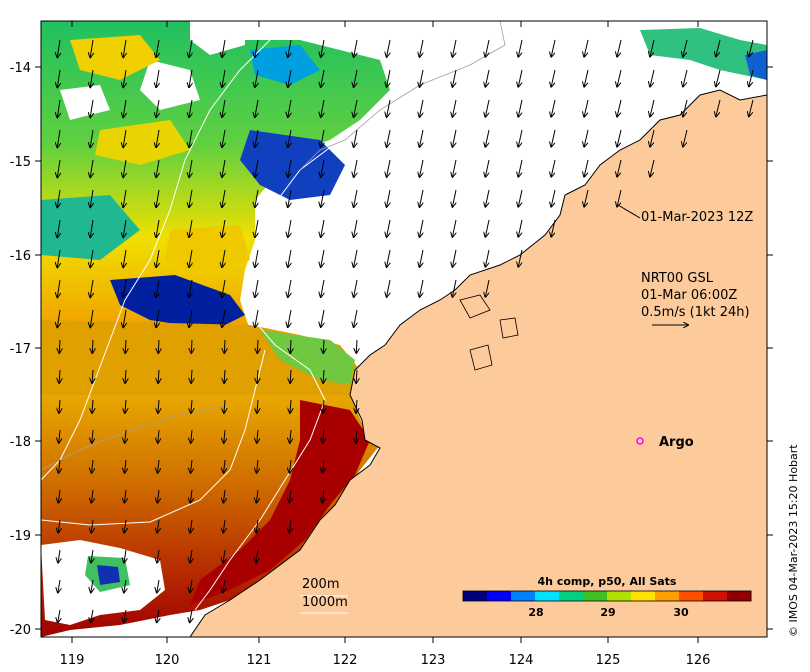  Describe the element at coordinates (640, 441) in the screenshot. I see `argo-marker` at that location.